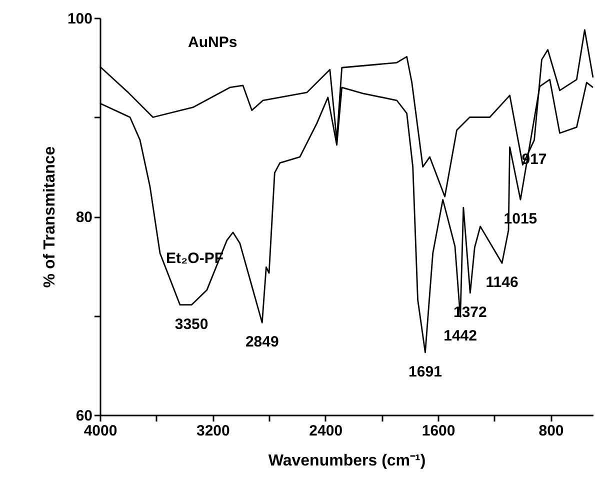  I want to click on annotation: 3350, so click(191, 324).